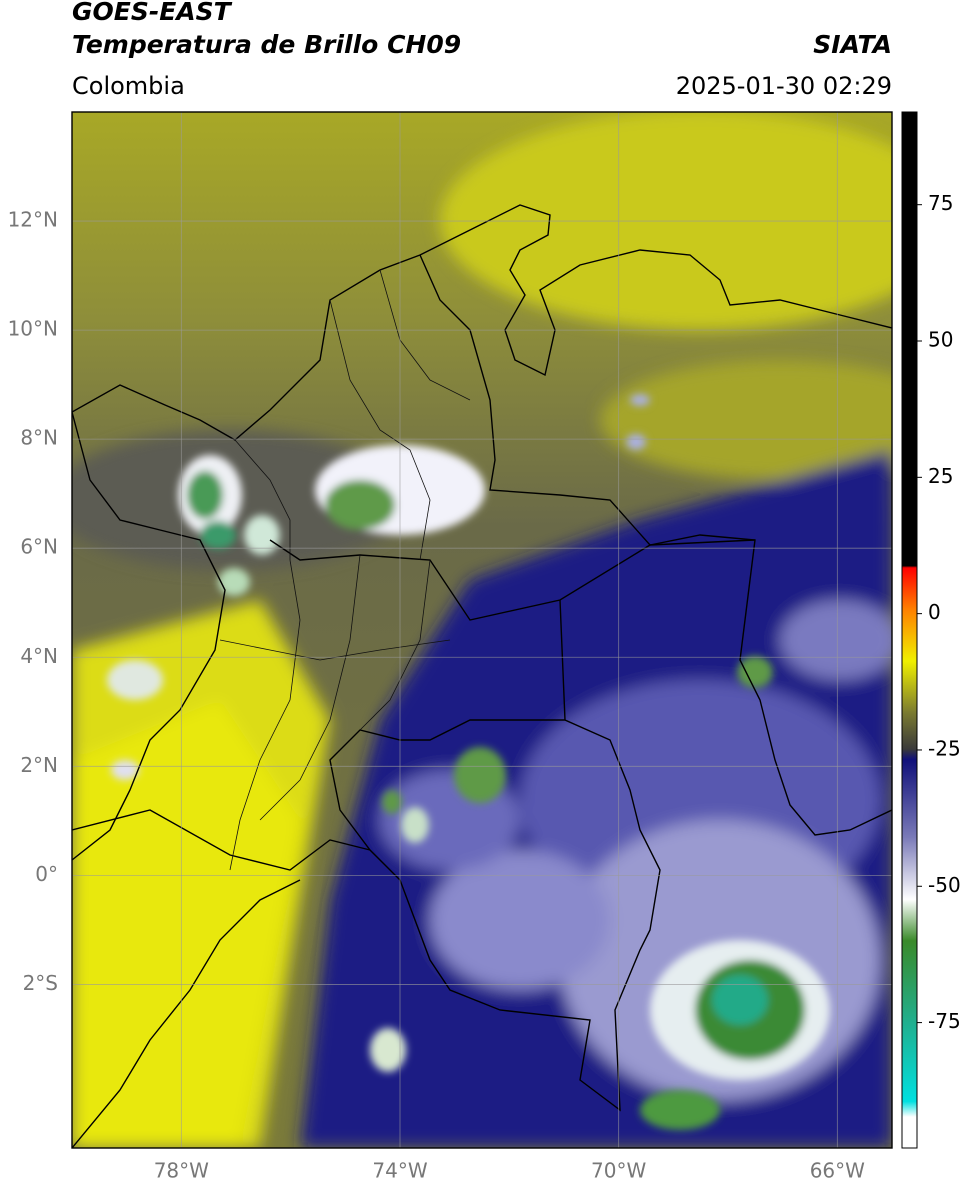 This screenshot has height=1194, width=966. I want to click on product-title: Temperatura de Brillo CH09, so click(266, 44).